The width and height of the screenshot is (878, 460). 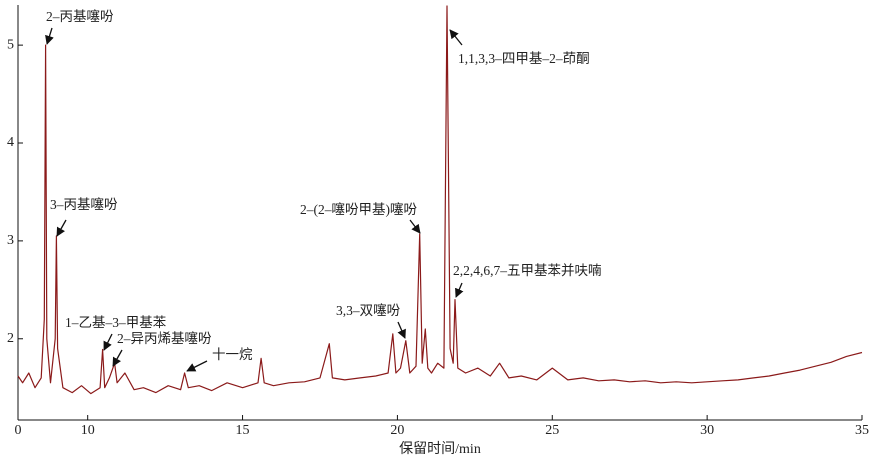 What do you see at coordinates (232, 354) in the screenshot?
I see `peak-annotation: 十一烷` at bounding box center [232, 354].